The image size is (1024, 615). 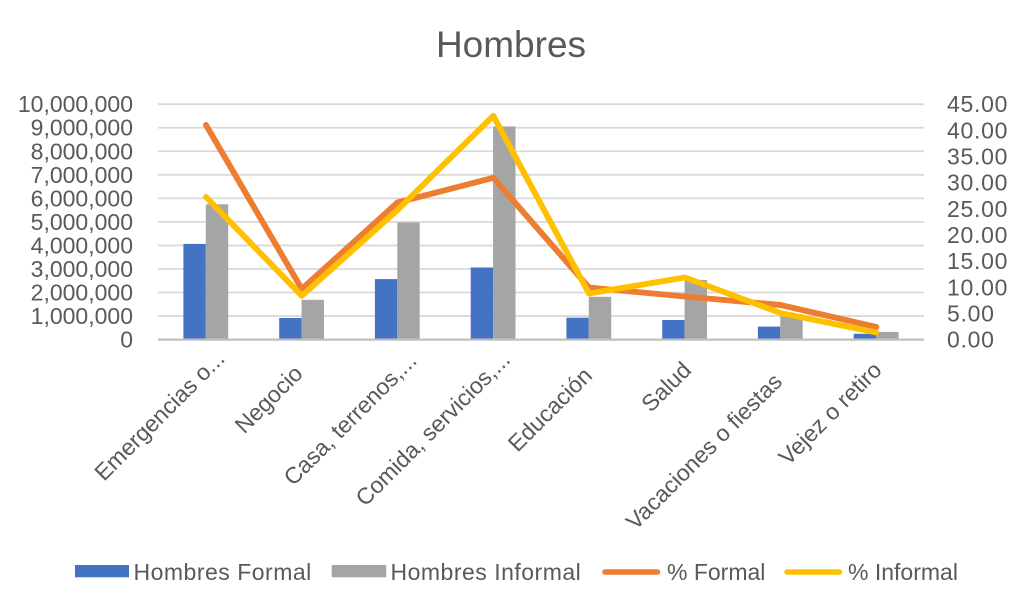 What do you see at coordinates (971, 313) in the screenshot?
I see `svg-text: 5.00` at bounding box center [971, 313].